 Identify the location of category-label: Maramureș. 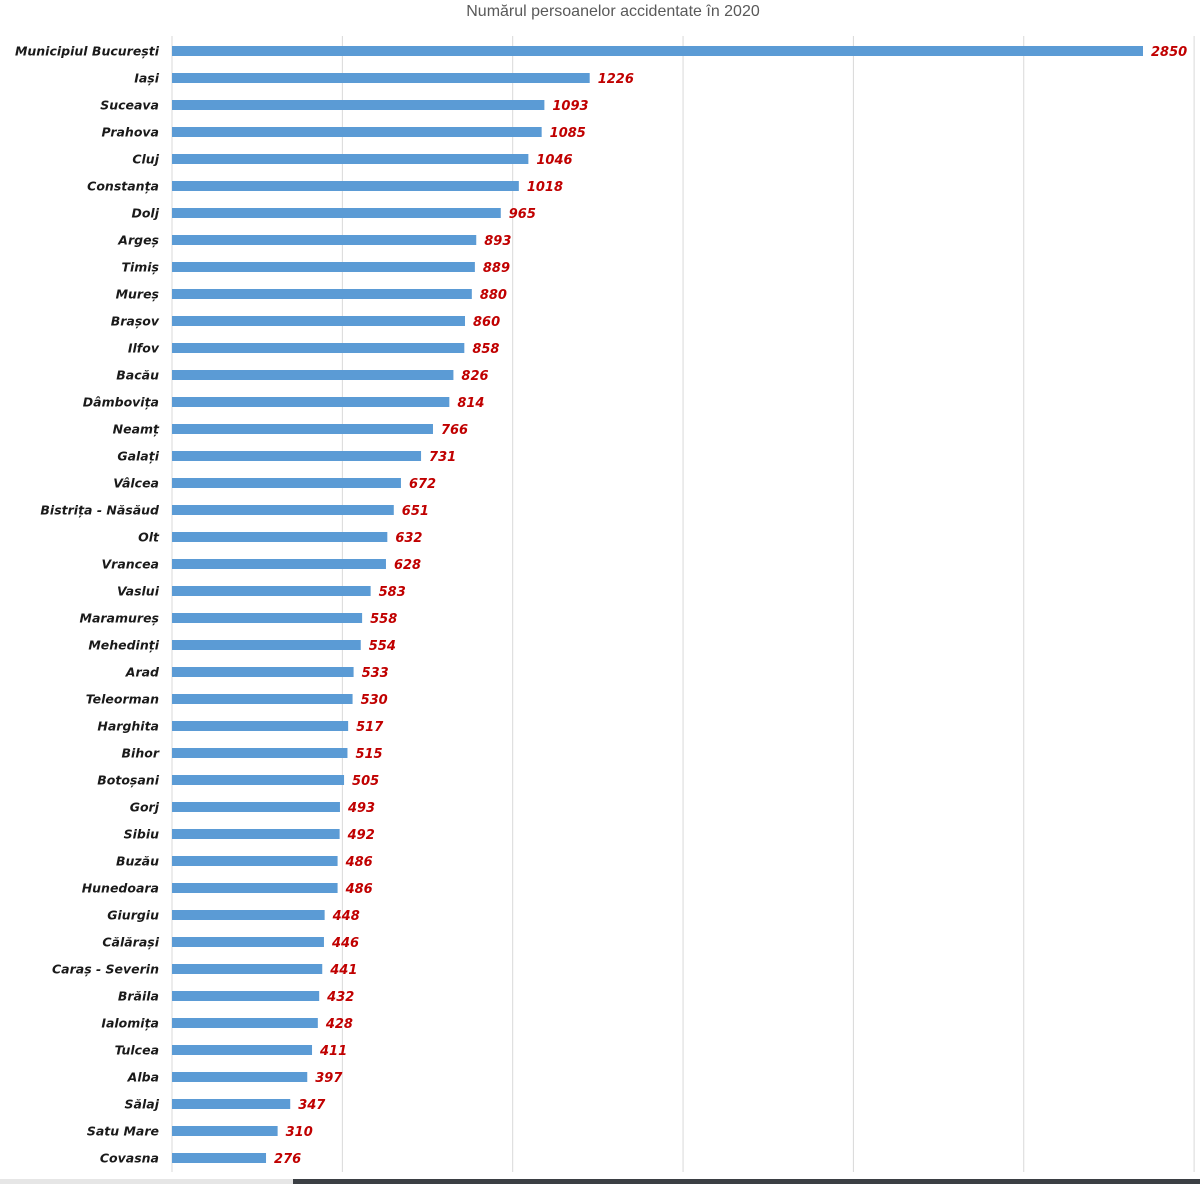
(119, 618).